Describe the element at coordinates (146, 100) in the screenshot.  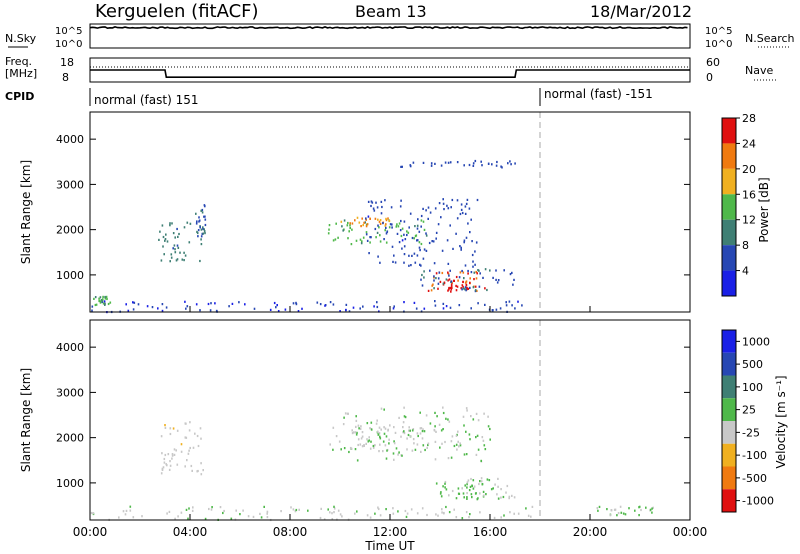
I see `cpid-segment-0: normal (fast) 151` at that location.